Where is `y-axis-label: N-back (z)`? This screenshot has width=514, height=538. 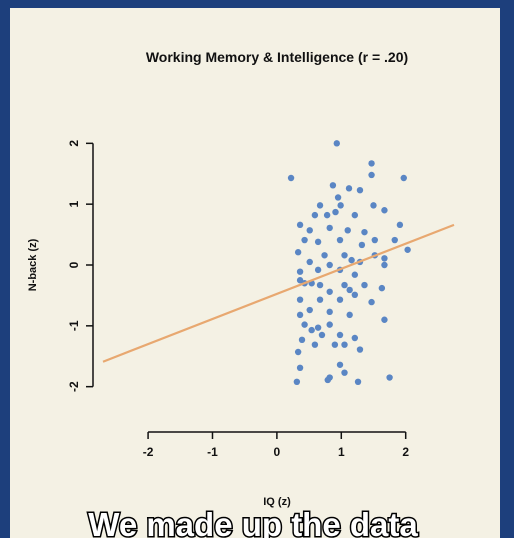
y-axis-label: N-back (z) is located at coordinates (33, 264).